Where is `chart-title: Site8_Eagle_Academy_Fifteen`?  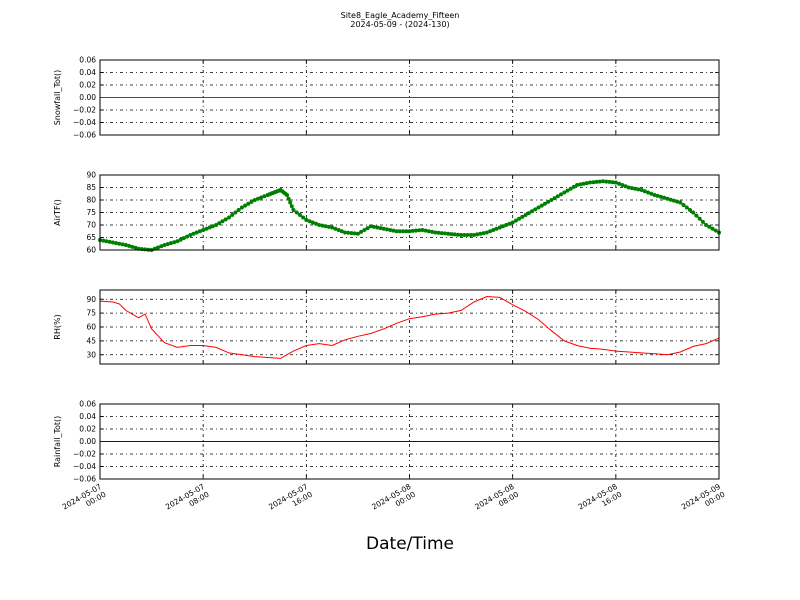 chart-title: Site8_Eagle_Academy_Fifteen is located at coordinates (400, 15).